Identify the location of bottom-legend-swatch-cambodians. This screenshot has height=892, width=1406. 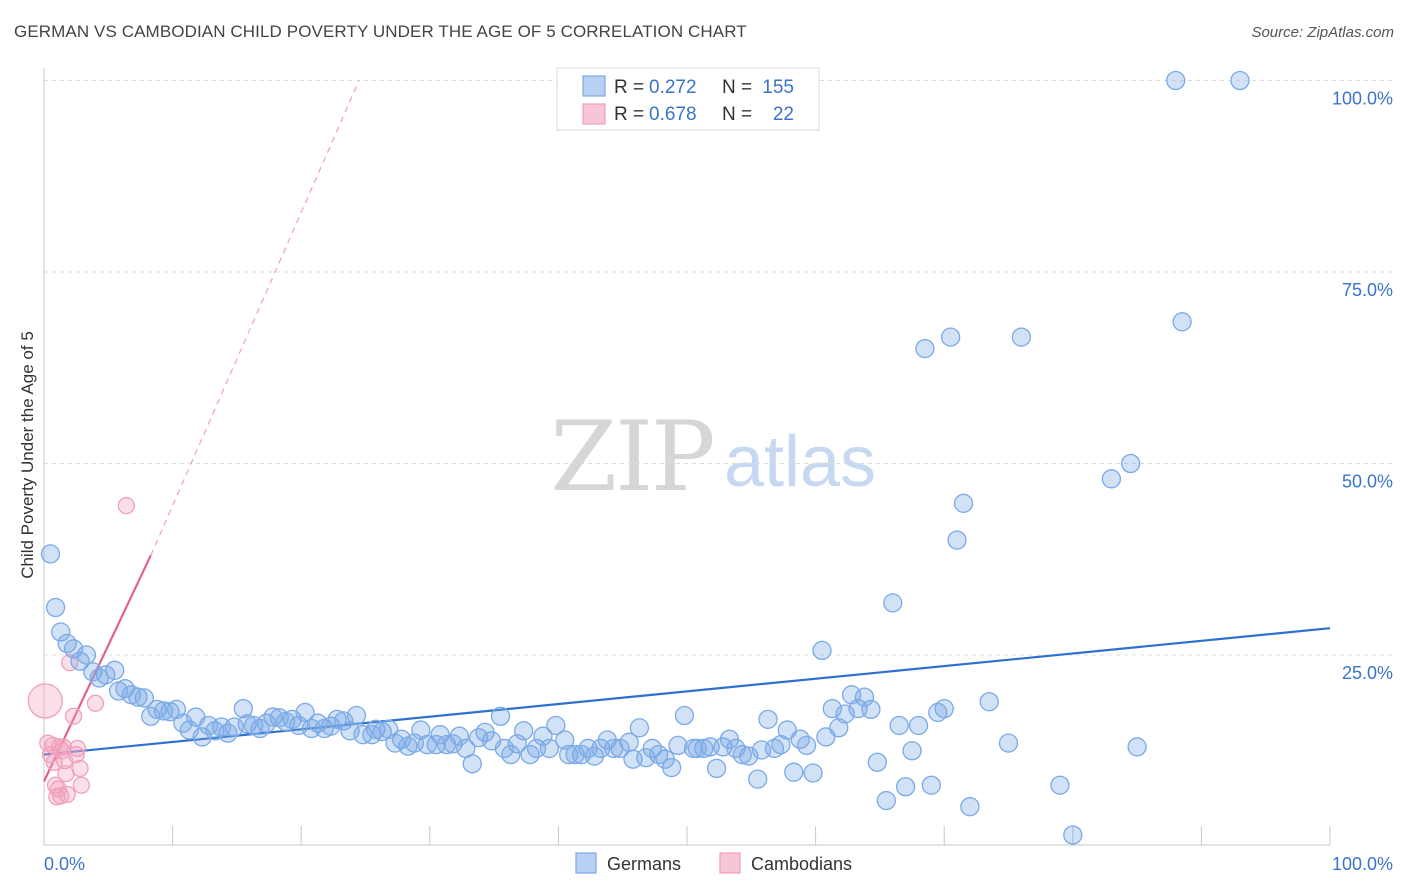
(730, 863).